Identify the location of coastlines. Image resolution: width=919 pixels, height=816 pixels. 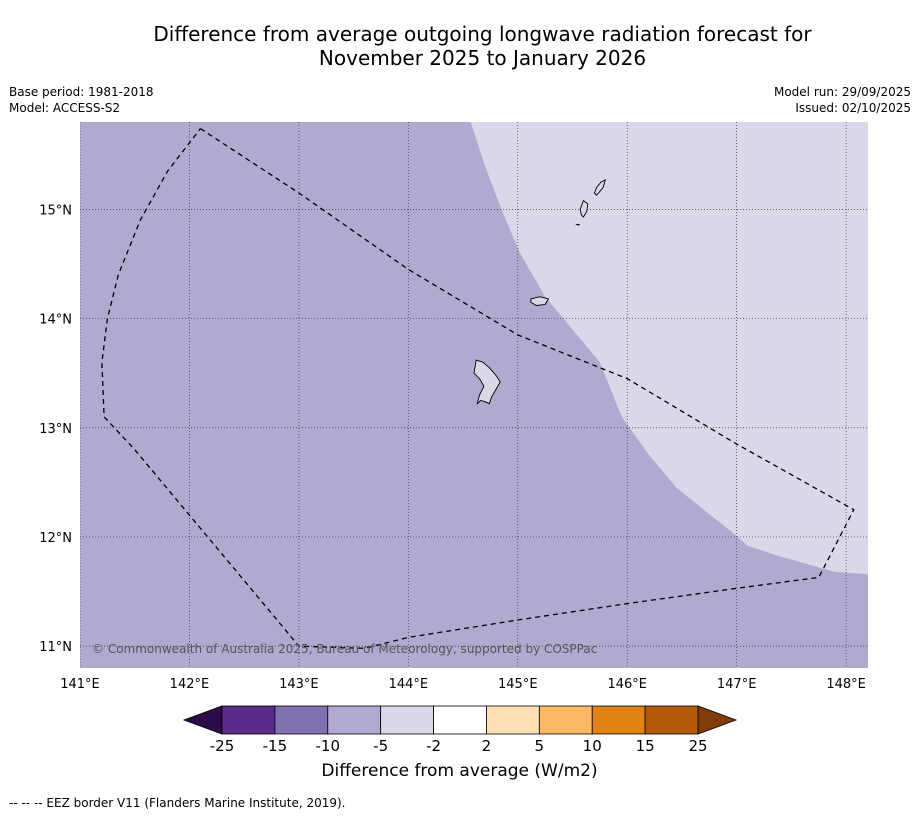
(540, 292).